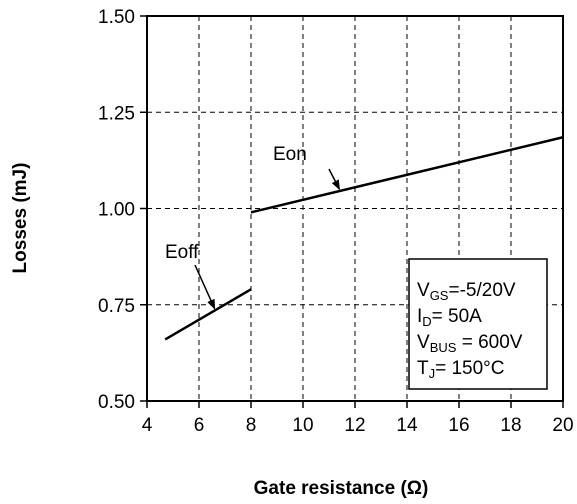 This screenshot has width=577, height=504. Describe the element at coordinates (208, 314) in the screenshot. I see `series-line-eoff` at that location.